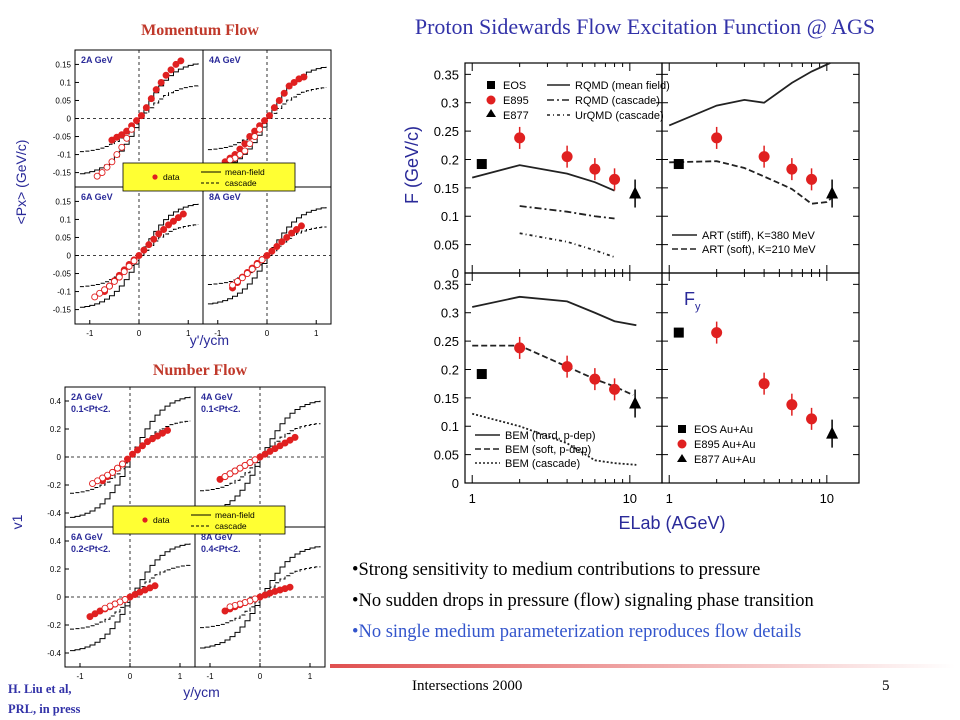 The width and height of the screenshot is (960, 720). What do you see at coordinates (139, 333) in the screenshot?
I see `x-tick-label: 0` at bounding box center [139, 333].